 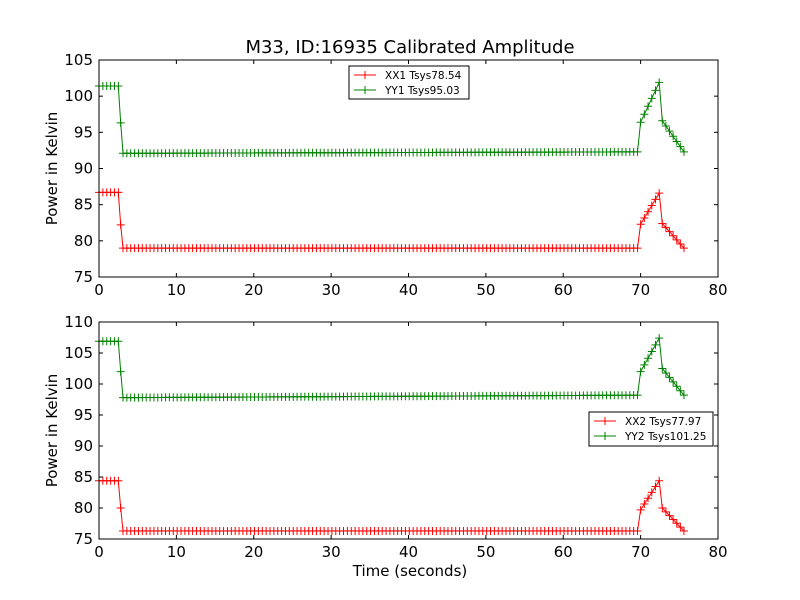 What do you see at coordinates (663, 422) in the screenshot?
I see `legend-label: XX2 Tsys77.97` at bounding box center [663, 422].